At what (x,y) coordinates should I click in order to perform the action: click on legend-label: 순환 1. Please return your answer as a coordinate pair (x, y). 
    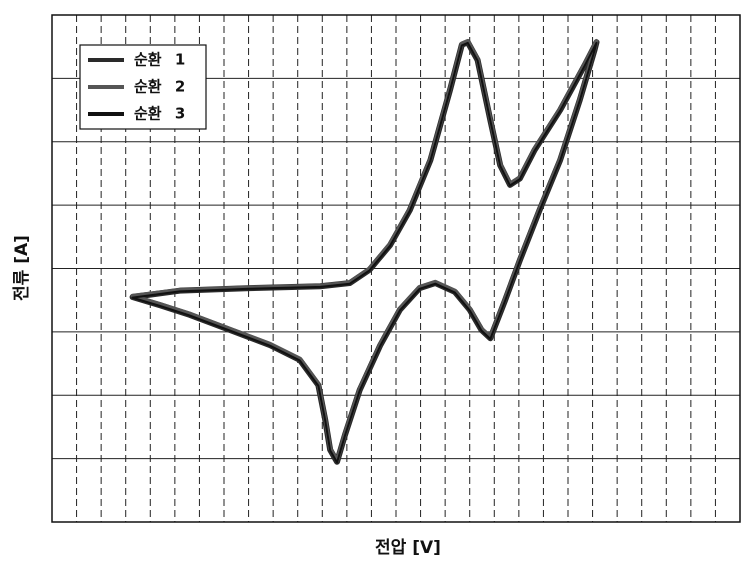
    Looking at the image, I should click on (159, 60).